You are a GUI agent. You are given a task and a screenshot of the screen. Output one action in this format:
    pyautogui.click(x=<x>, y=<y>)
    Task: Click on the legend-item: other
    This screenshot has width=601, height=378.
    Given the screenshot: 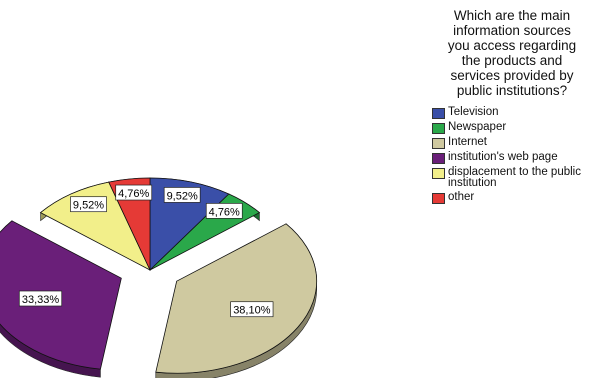 What is the action you would take?
    pyautogui.click(x=516, y=197)
    